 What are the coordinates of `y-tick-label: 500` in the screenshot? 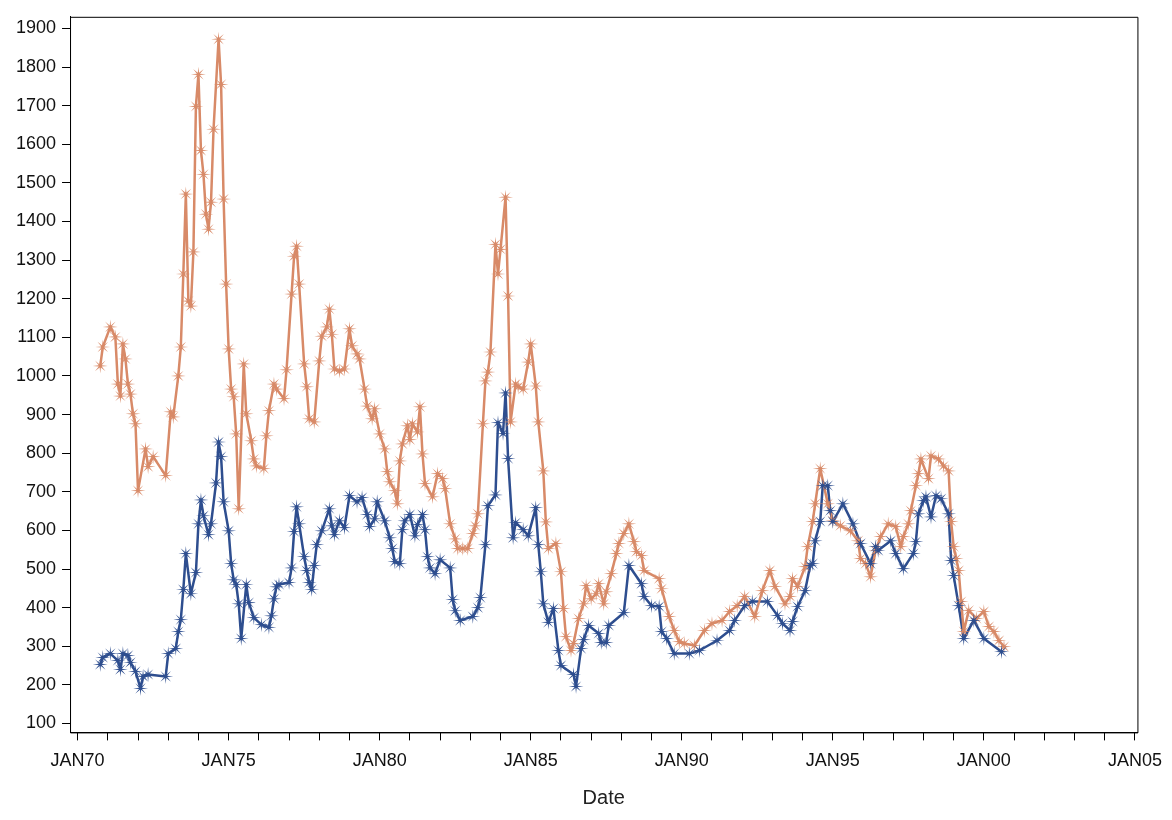 It's located at (41, 568).